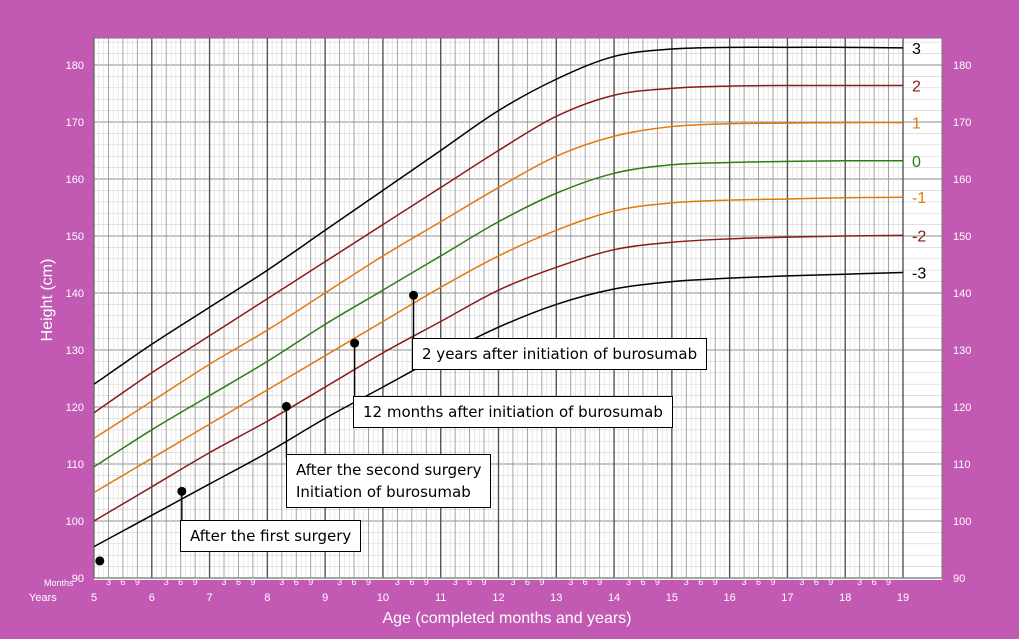  I want to click on sd-label--1: -1, so click(919, 198).